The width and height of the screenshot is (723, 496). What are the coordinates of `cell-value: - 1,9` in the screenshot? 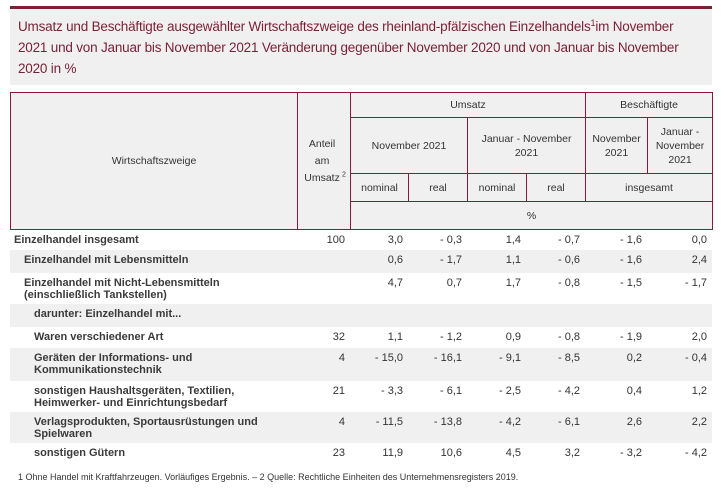 It's located at (630, 337).